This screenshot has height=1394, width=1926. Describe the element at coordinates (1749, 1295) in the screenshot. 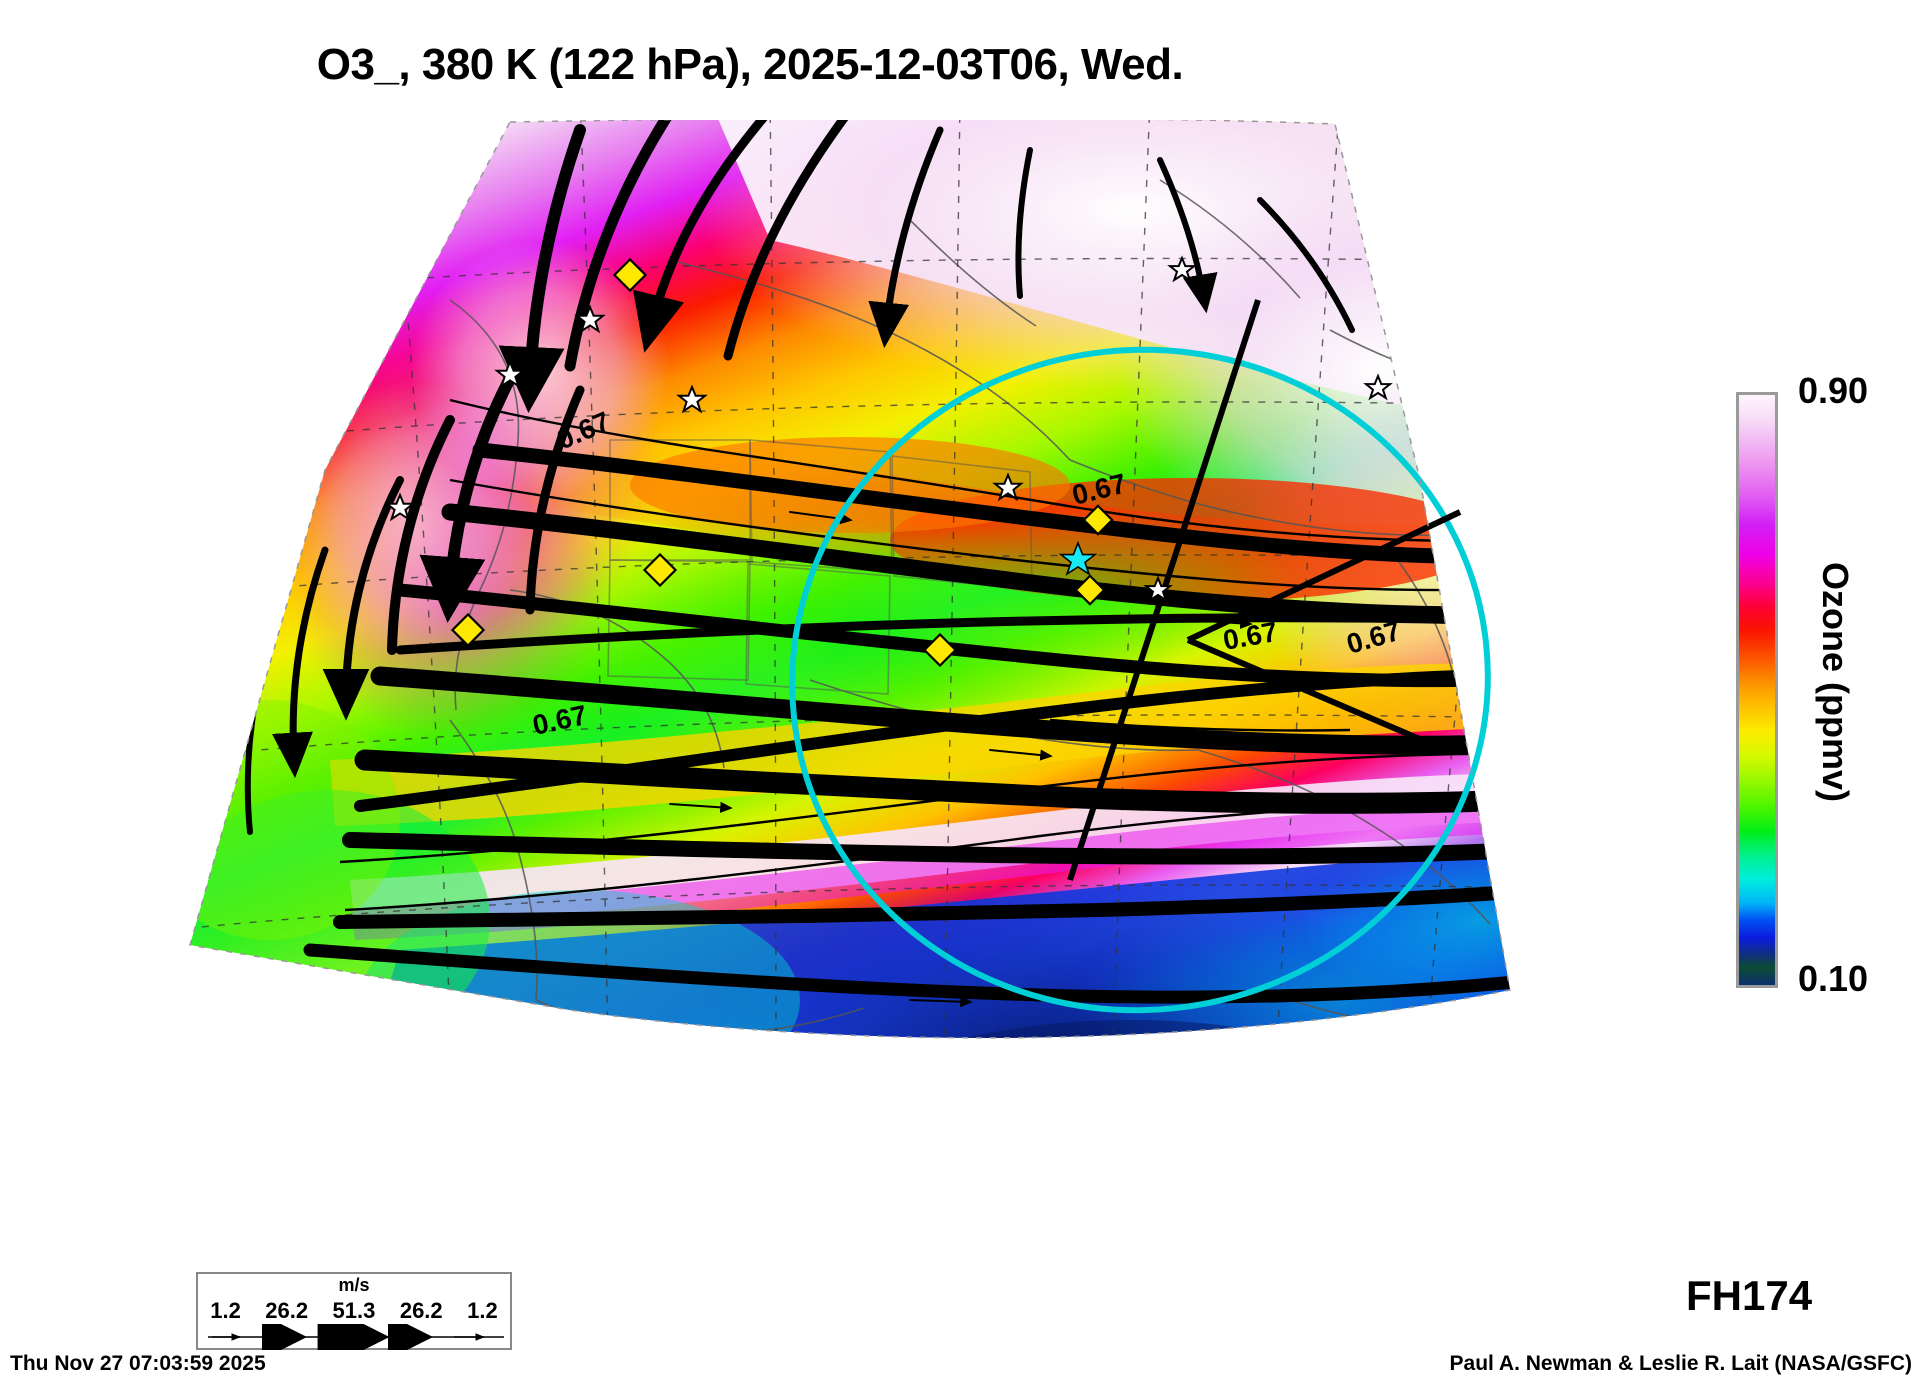

I see `forecast-hour-label: FH174` at that location.